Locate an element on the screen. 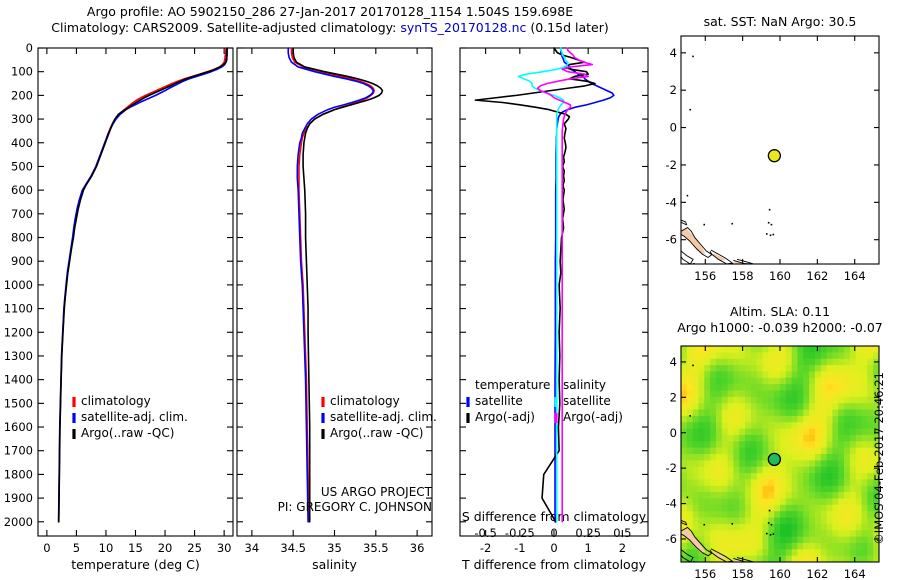  svg-text: 0.5 is located at coordinates (622, 533).